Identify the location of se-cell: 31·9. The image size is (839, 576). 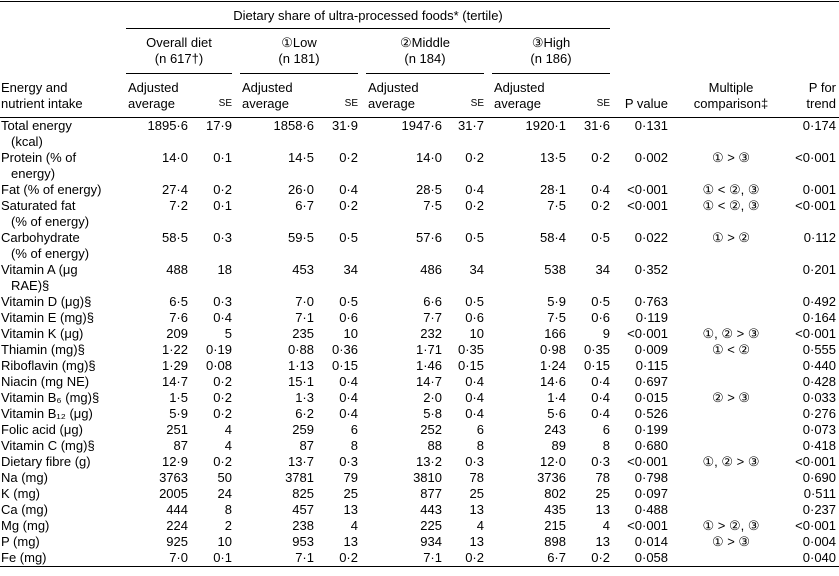
(343, 134).